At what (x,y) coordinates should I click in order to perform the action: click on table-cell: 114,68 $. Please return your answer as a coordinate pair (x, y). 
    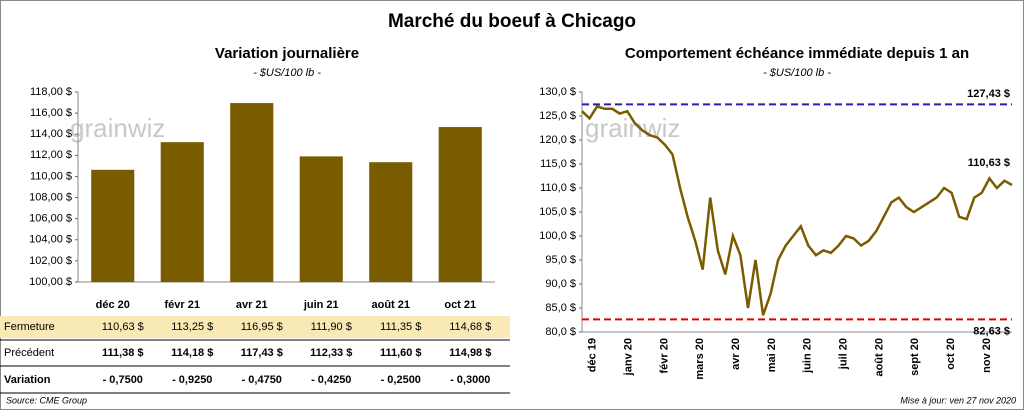
    Looking at the image, I should click on (470, 327).